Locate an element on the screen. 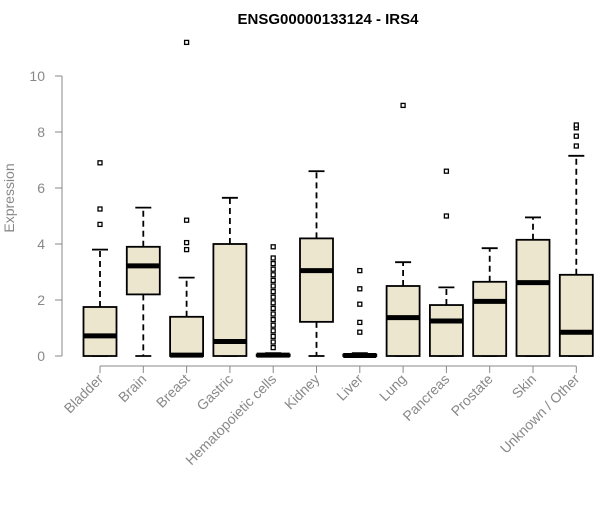  x-tick-label: Prostate is located at coordinates (472, 395).